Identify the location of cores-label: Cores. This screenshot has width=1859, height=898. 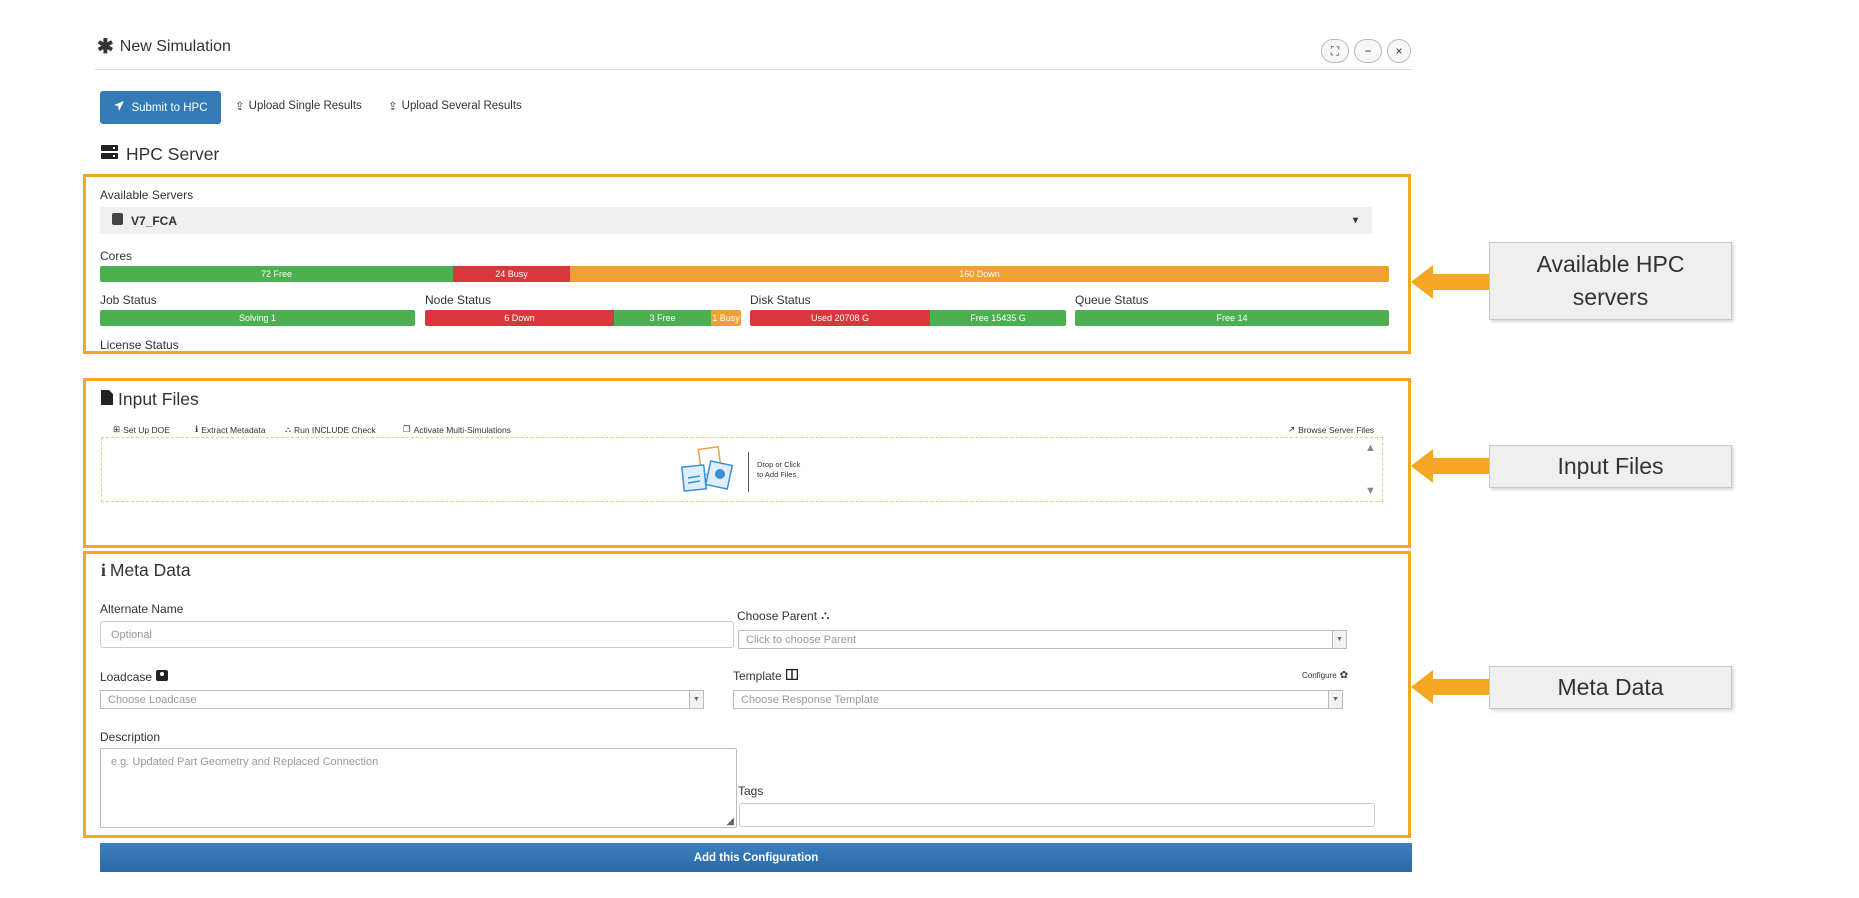
(116, 256).